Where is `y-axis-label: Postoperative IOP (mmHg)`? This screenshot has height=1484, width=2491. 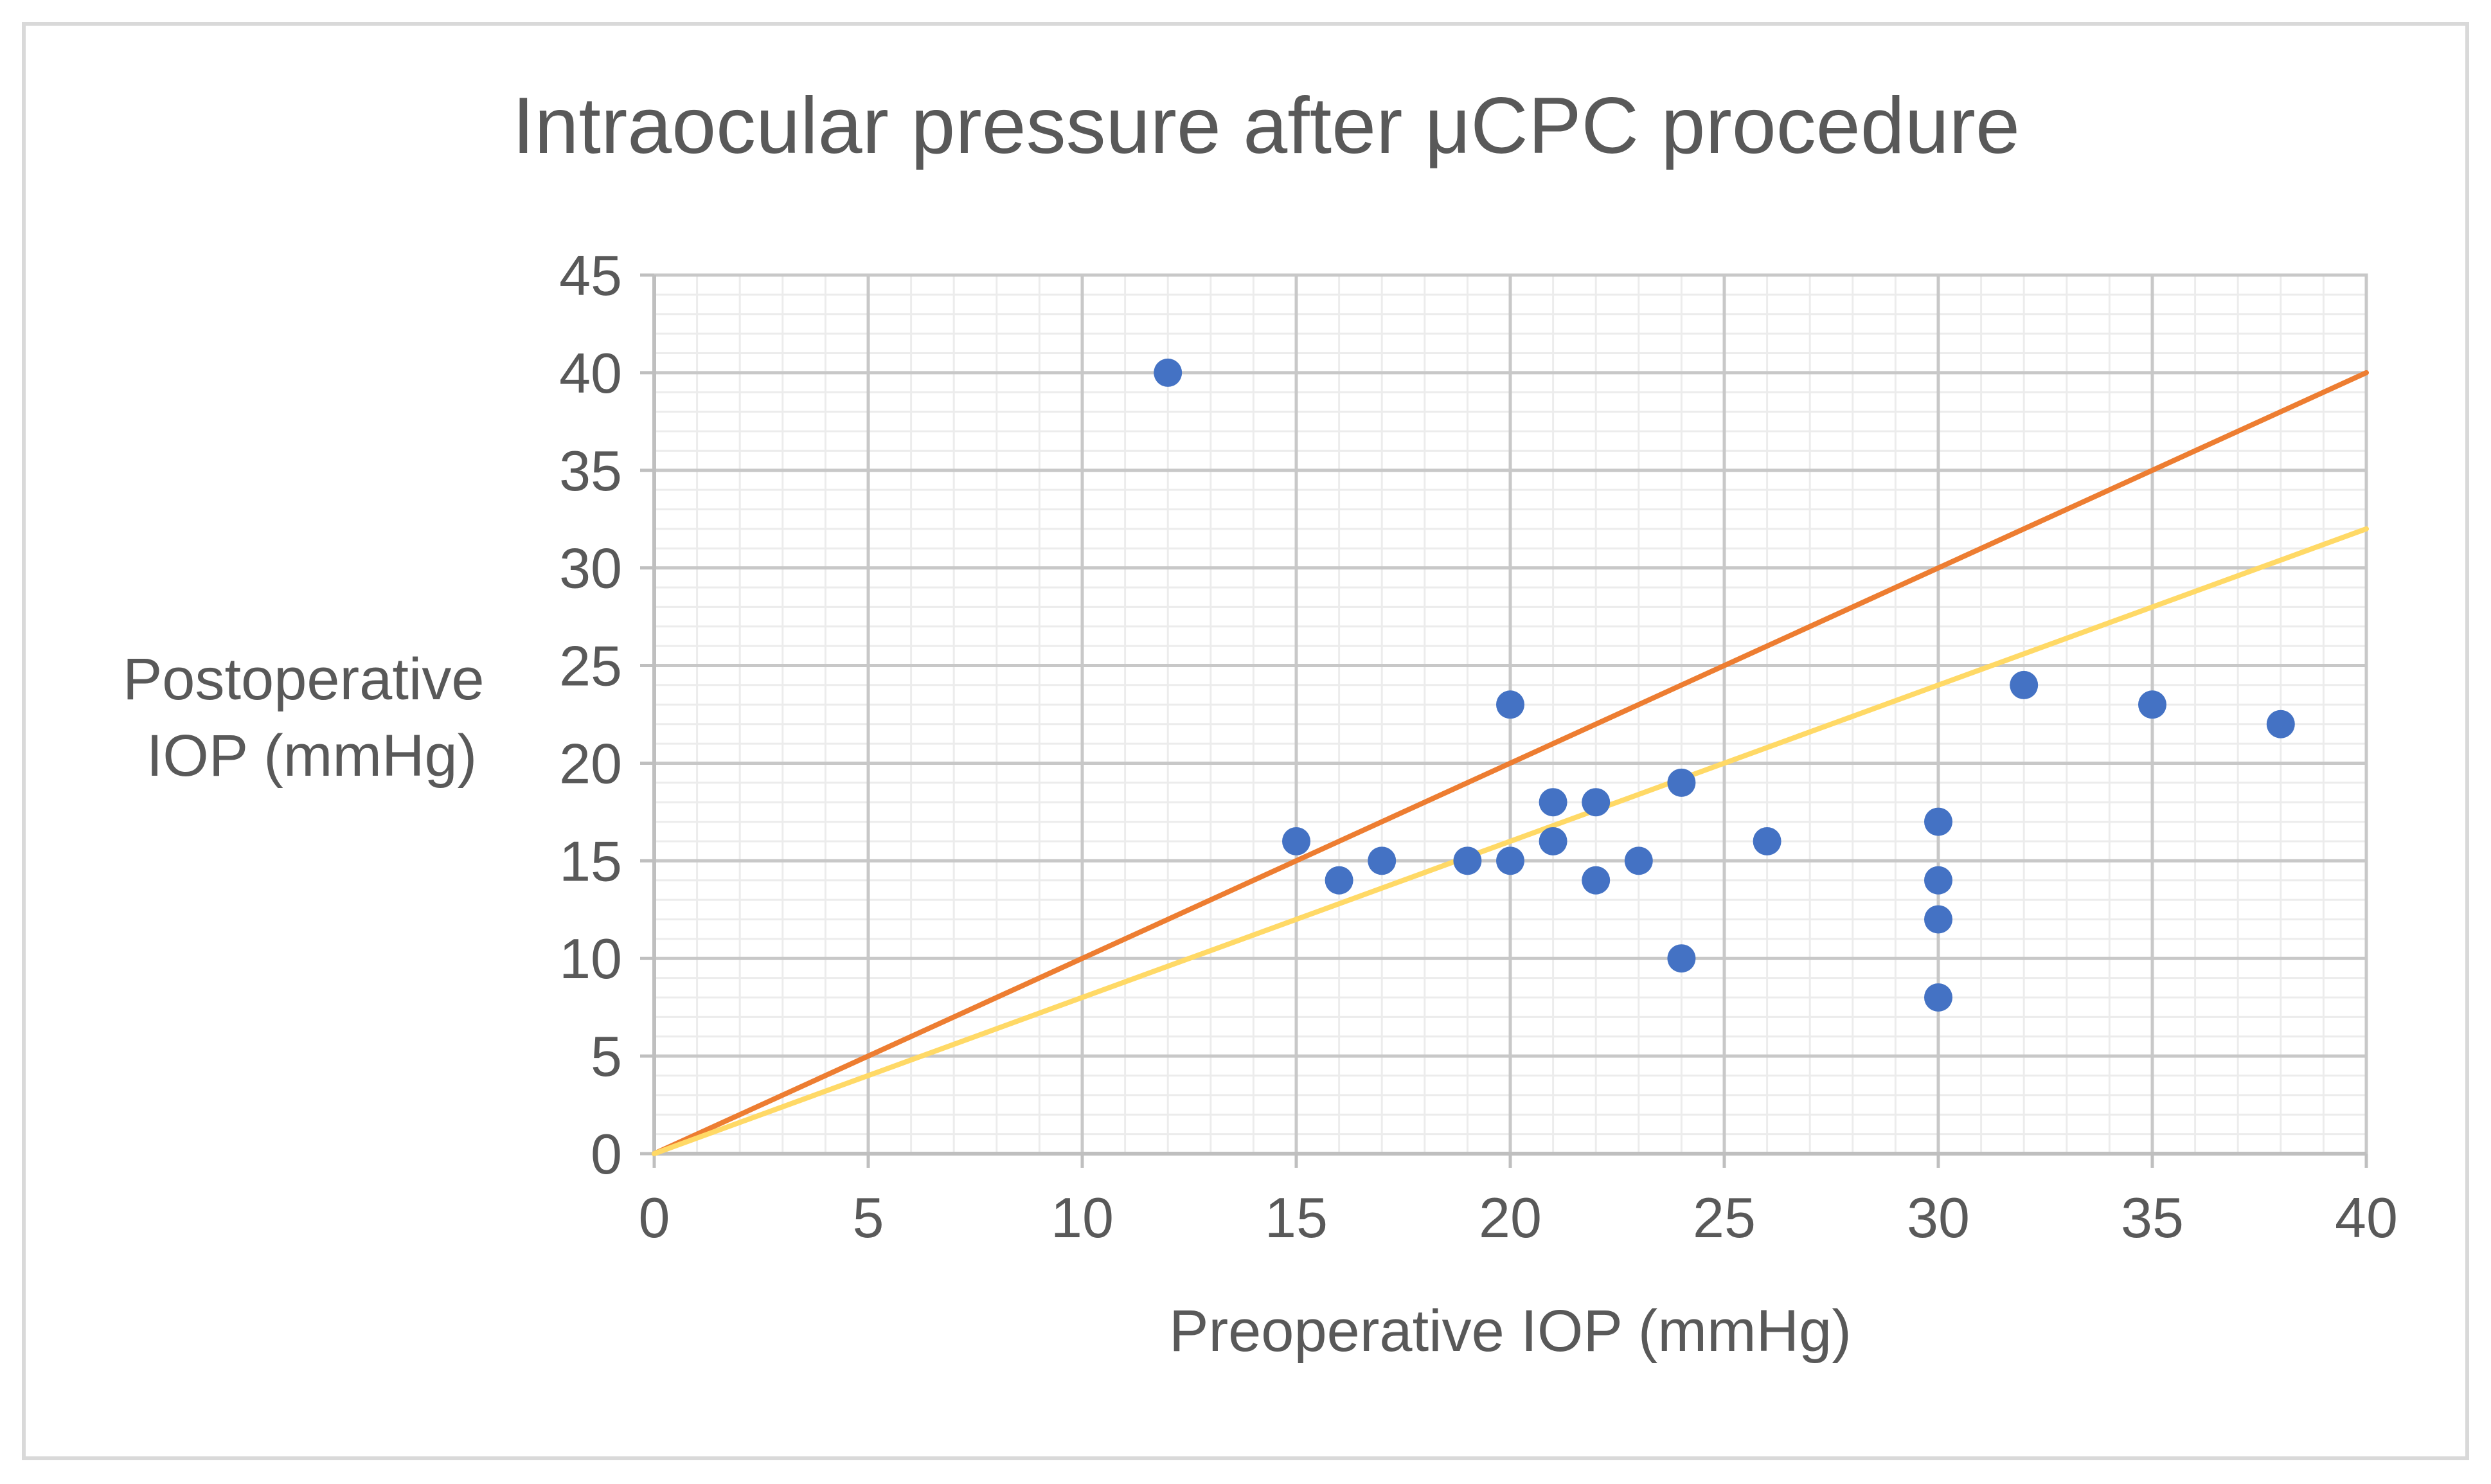
y-axis-label: Postoperative IOP (mmHg) is located at coordinates (312, 718).